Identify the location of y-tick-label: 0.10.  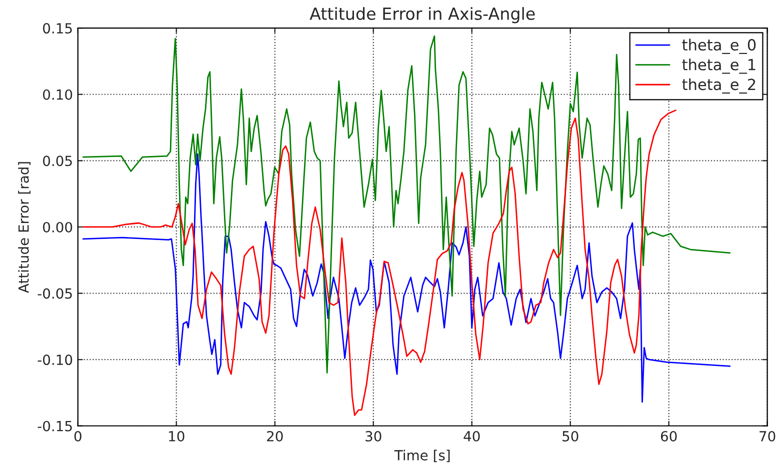
(57, 94).